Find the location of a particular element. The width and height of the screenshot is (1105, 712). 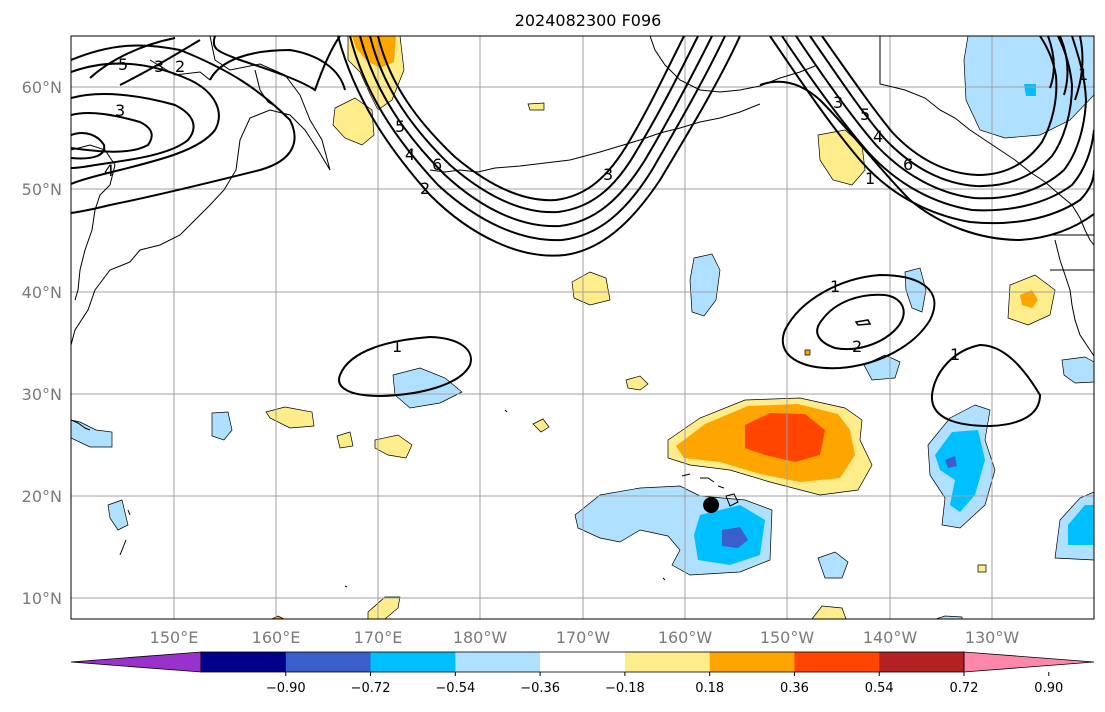

colorbar-tick-label: −0.18 is located at coordinates (625, 688).